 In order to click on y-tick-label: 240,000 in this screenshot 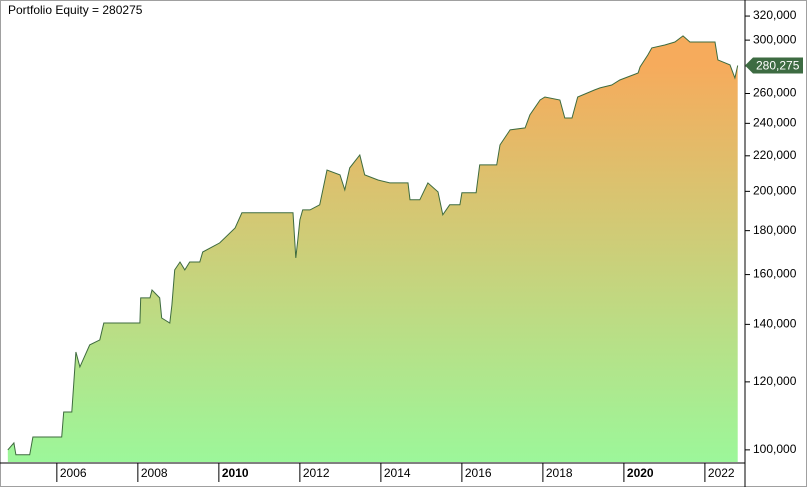, I will do `click(775, 123)`.